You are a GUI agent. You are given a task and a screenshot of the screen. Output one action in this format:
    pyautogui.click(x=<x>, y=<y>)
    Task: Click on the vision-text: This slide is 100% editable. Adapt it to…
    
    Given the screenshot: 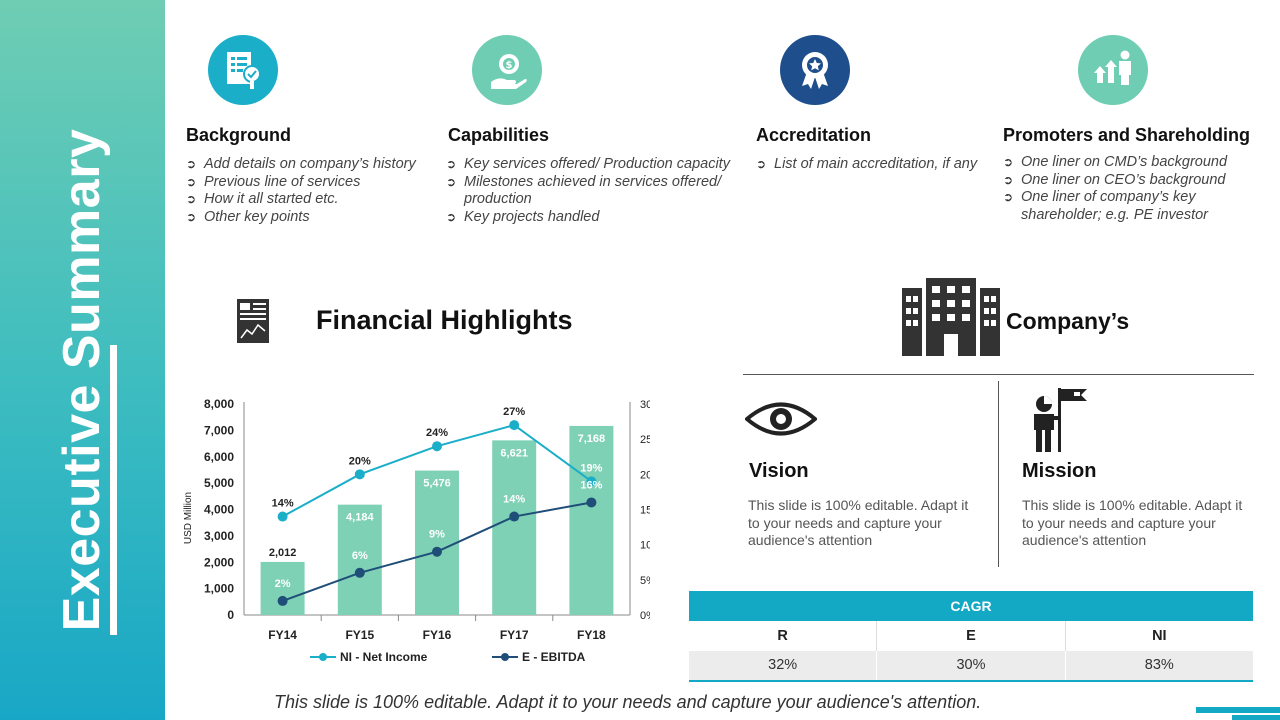 What is the action you would take?
    pyautogui.click(x=858, y=522)
    